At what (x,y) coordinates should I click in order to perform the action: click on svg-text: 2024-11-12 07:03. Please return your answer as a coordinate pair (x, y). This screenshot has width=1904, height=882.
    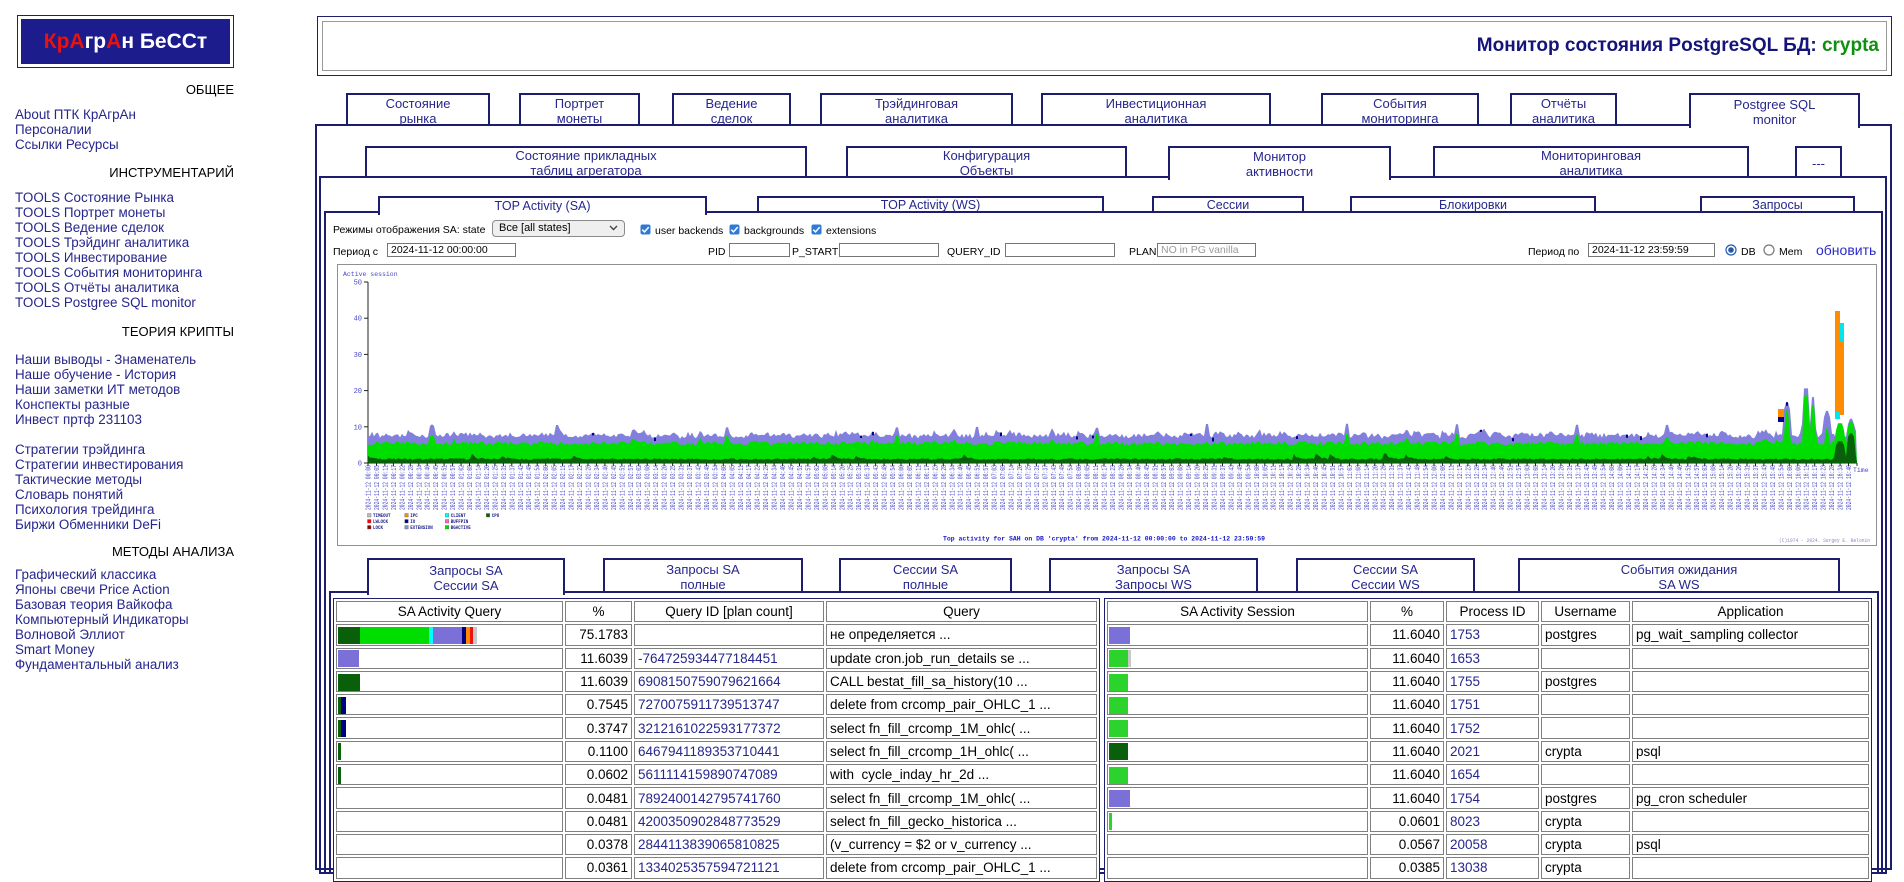
    Looking at the image, I should click on (996, 487).